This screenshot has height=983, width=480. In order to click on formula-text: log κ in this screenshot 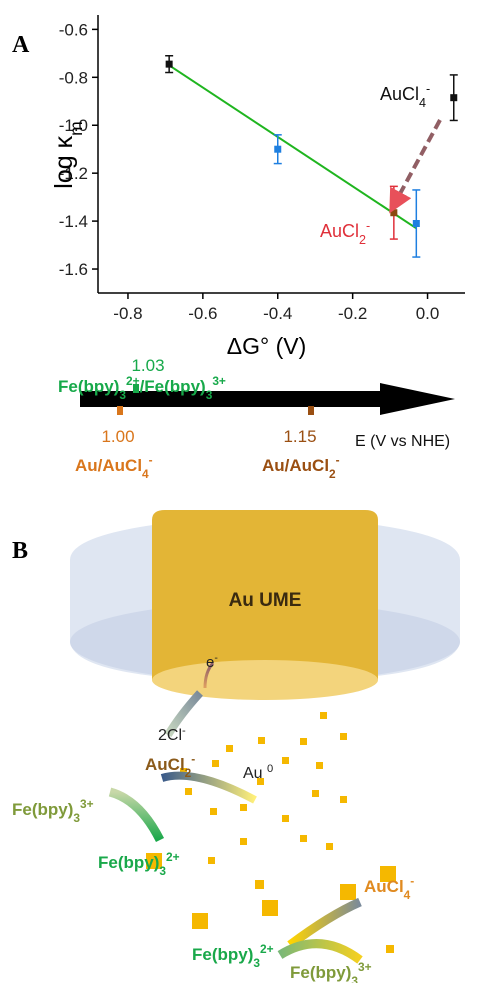, I will do `click(64, 161)`.